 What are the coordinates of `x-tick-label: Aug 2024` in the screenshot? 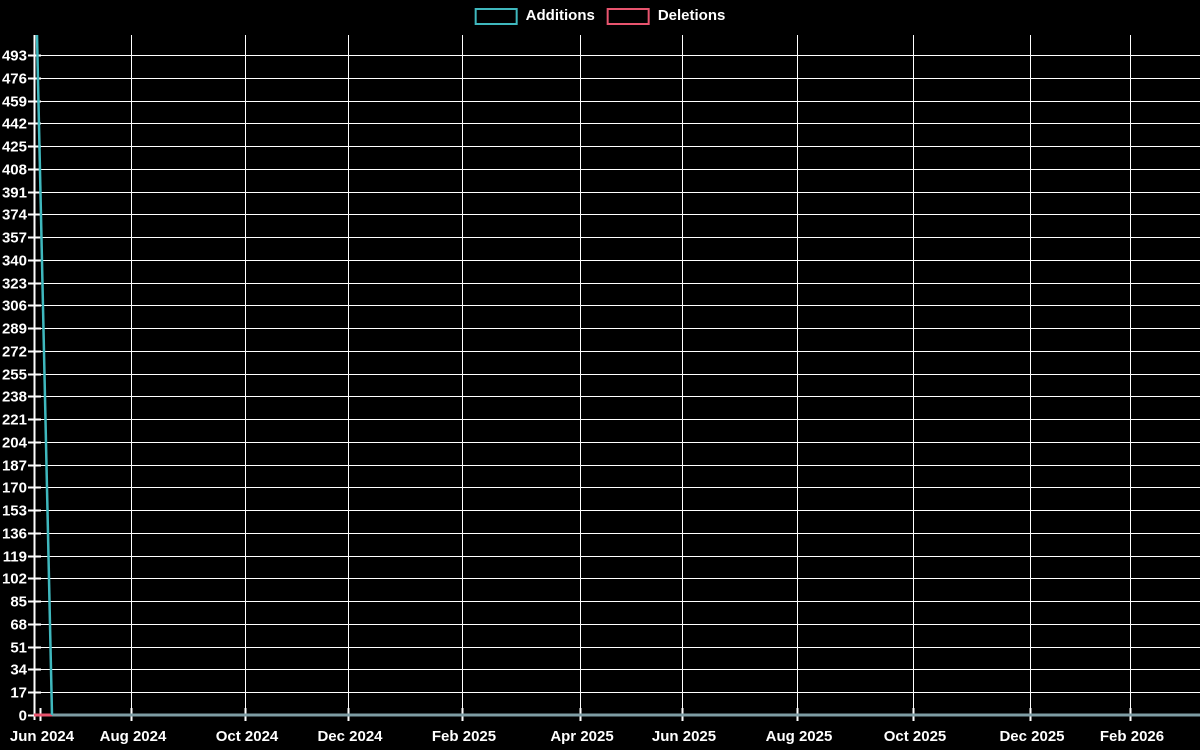 It's located at (133, 736).